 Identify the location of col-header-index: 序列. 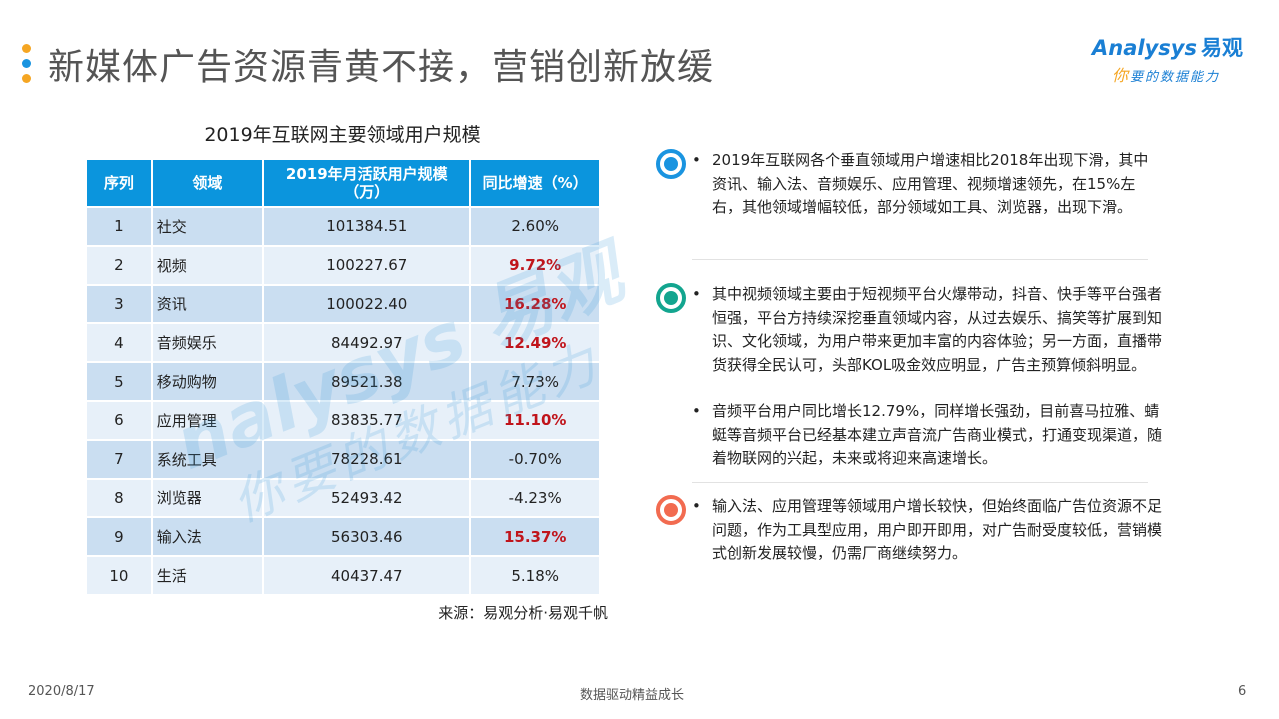
(119, 183).